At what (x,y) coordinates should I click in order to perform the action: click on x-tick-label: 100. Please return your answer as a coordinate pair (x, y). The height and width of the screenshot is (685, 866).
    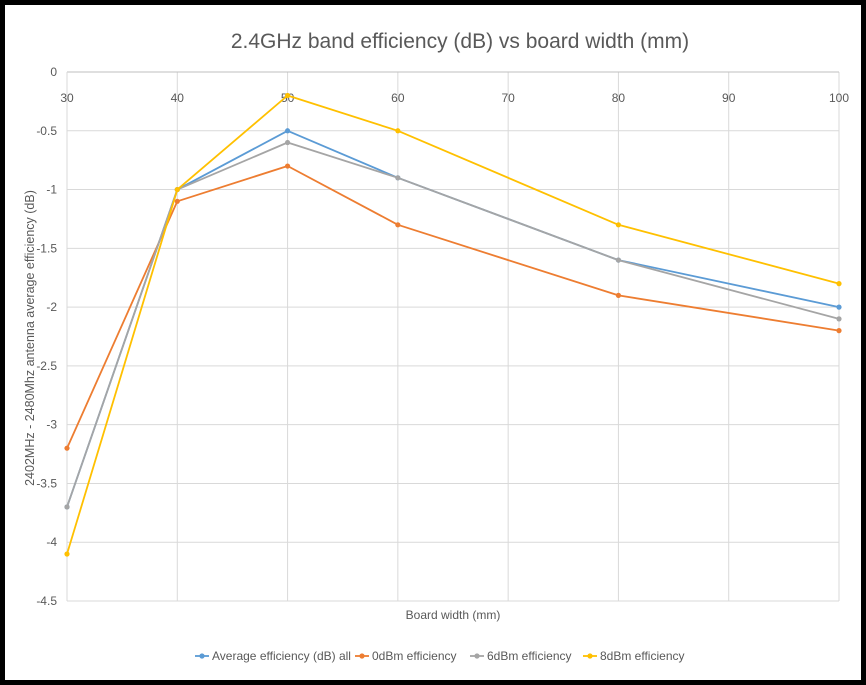
    Looking at the image, I should click on (839, 98).